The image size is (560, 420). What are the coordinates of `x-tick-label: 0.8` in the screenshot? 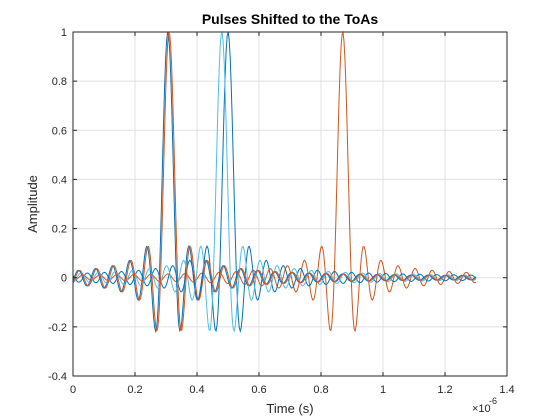 It's located at (320, 390).